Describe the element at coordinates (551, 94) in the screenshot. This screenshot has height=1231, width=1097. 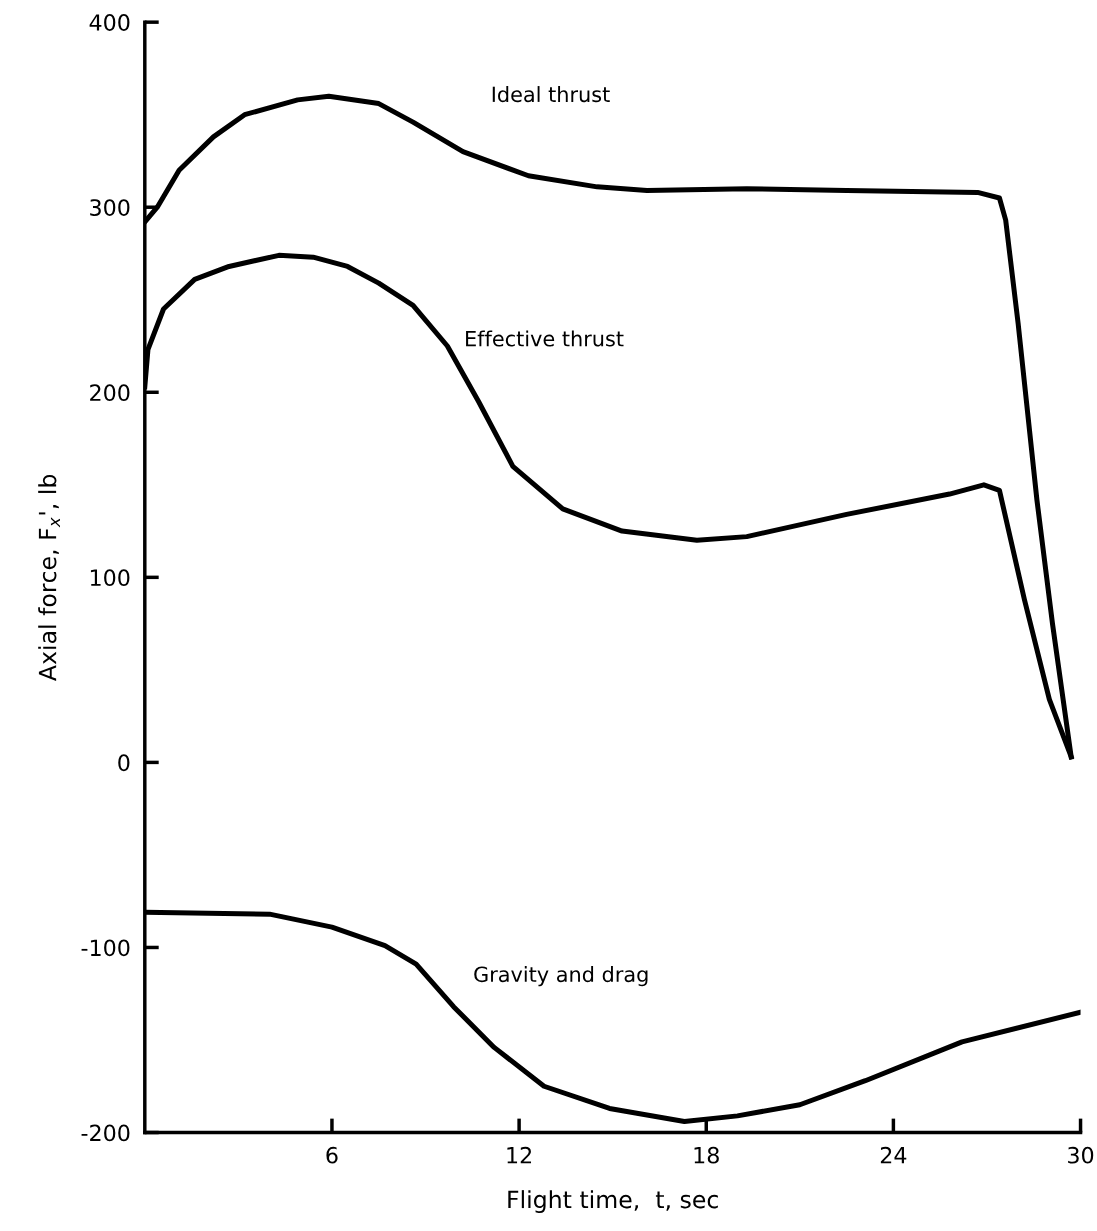
I see `text: Ideal thrust` at that location.